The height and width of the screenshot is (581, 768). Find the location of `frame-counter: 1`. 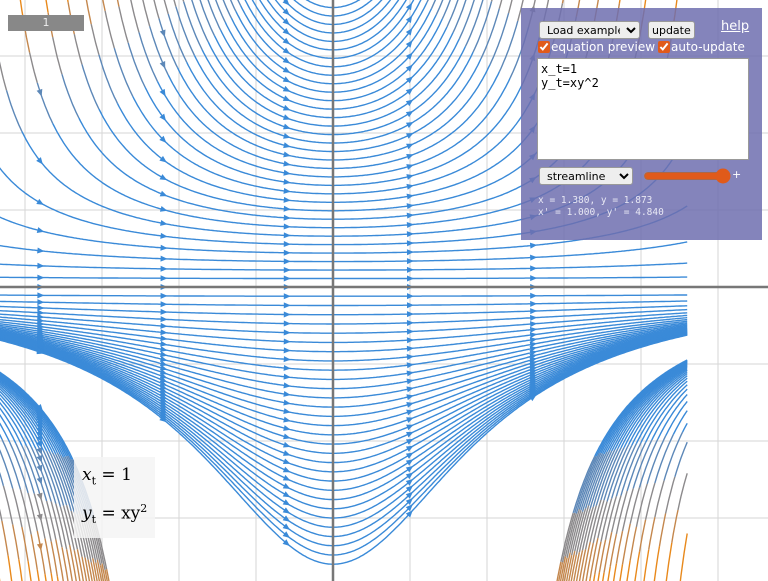

frame-counter: 1 is located at coordinates (46, 23).